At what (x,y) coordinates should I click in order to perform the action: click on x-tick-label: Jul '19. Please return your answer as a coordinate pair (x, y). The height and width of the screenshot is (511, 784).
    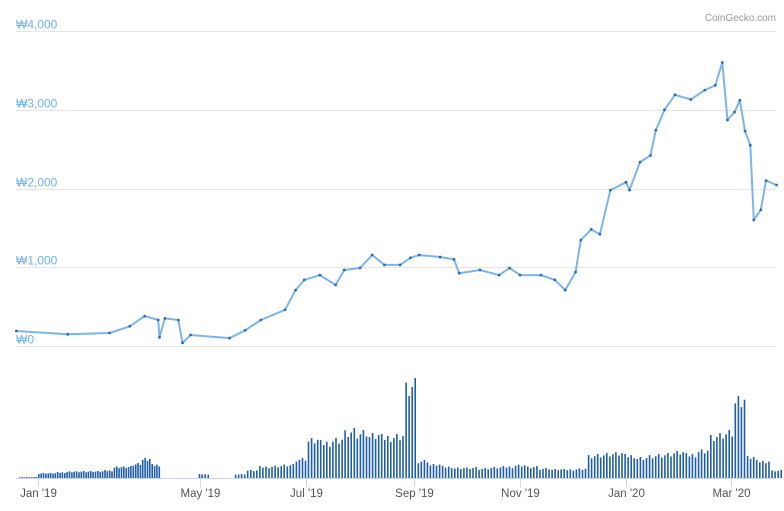
    Looking at the image, I should click on (306, 494).